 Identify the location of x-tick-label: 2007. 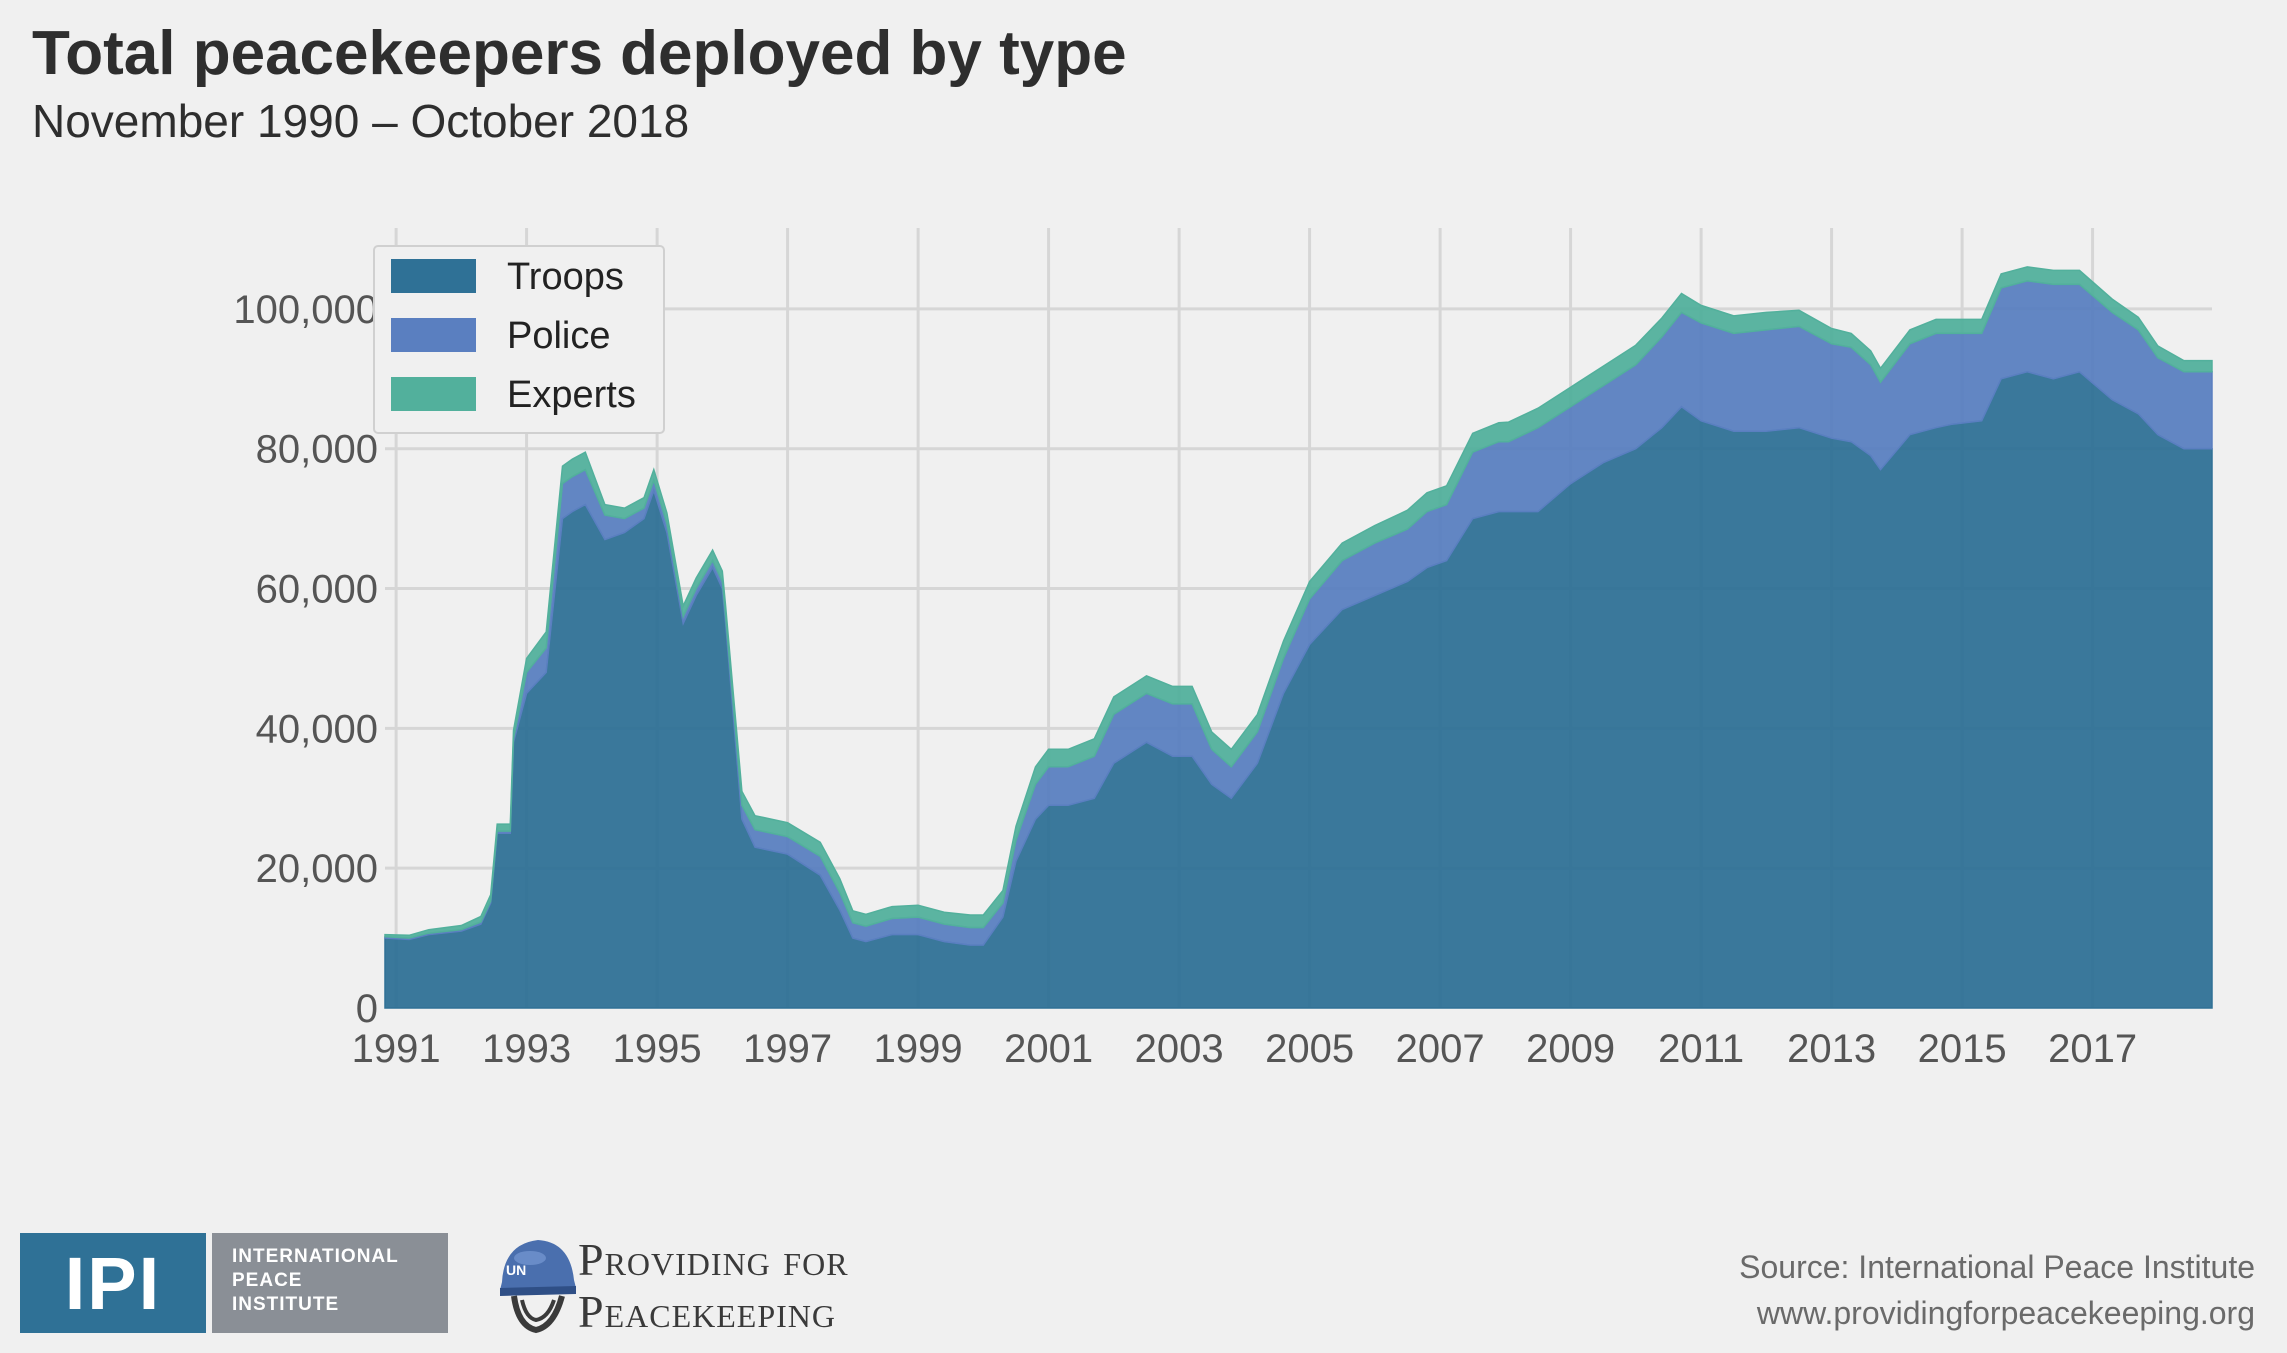
(1440, 1049).